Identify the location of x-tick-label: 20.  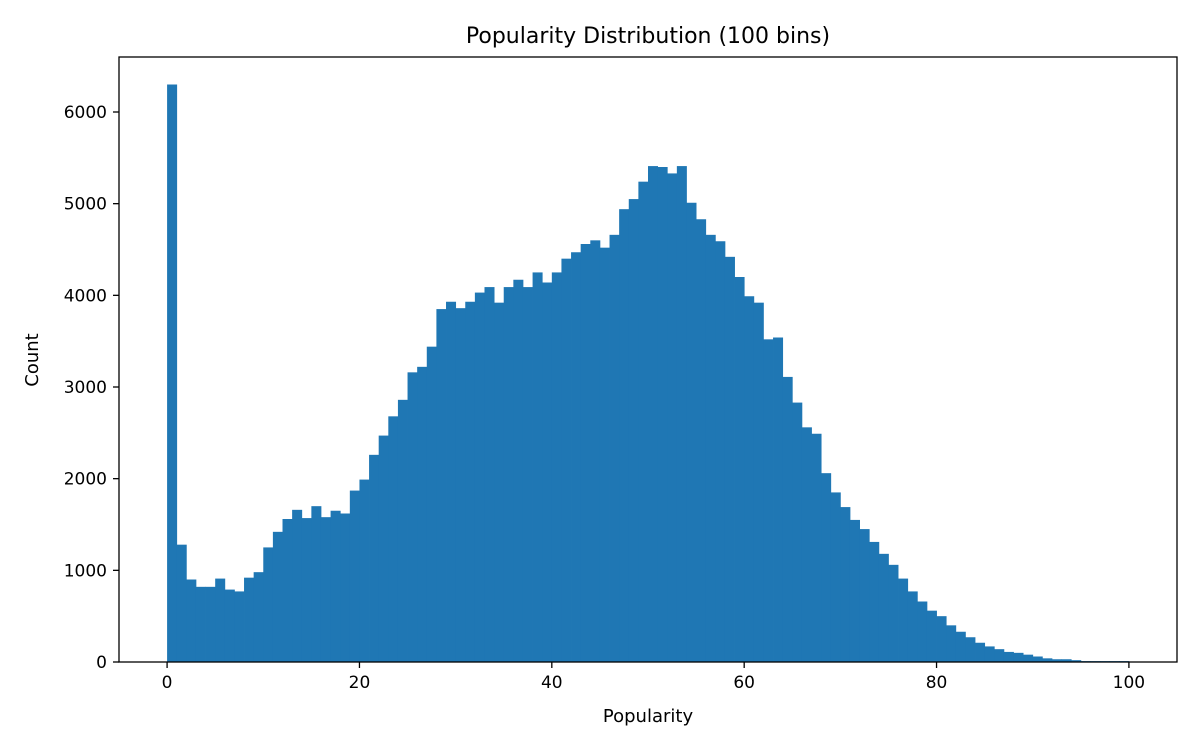
(360, 683).